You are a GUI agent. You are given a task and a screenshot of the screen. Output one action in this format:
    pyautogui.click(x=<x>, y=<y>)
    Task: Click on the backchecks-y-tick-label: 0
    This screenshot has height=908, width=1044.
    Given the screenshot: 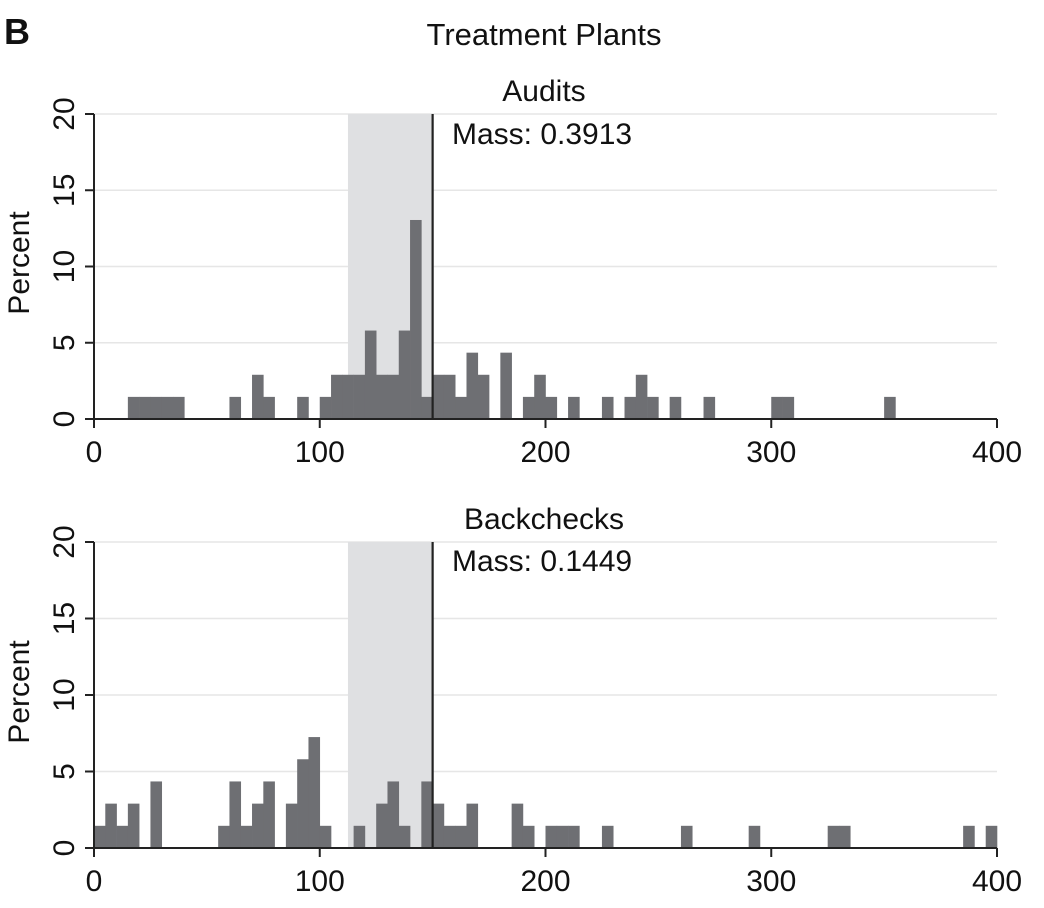 What is the action you would take?
    pyautogui.click(x=64, y=848)
    